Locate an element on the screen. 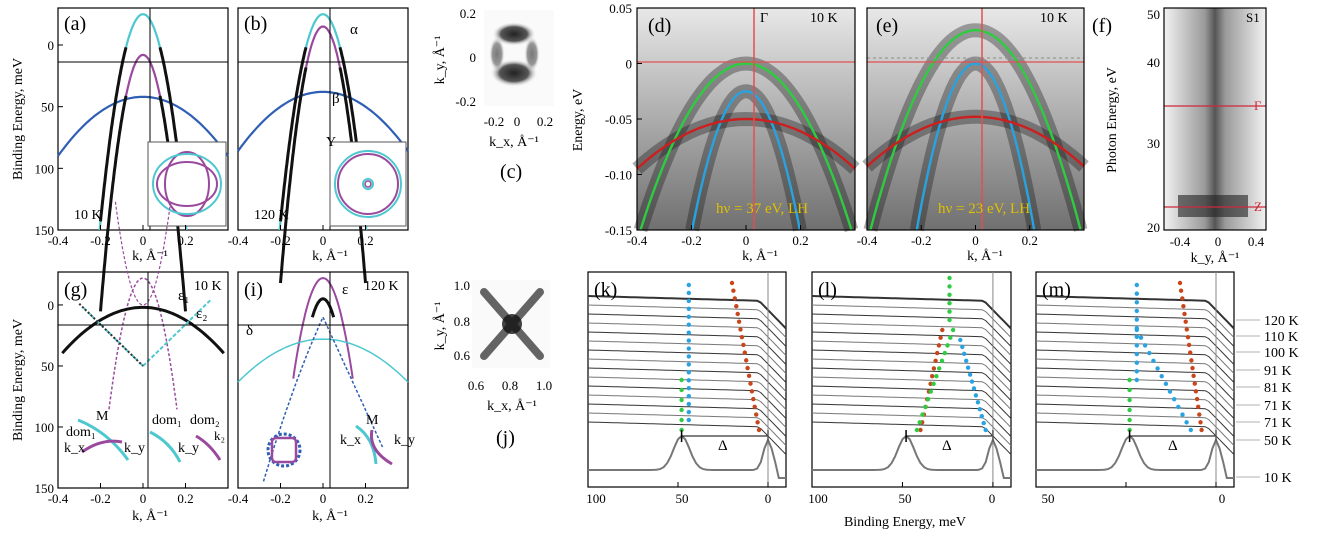 The image size is (1317, 542). d-ytick: -0.10 is located at coordinates (618, 175).